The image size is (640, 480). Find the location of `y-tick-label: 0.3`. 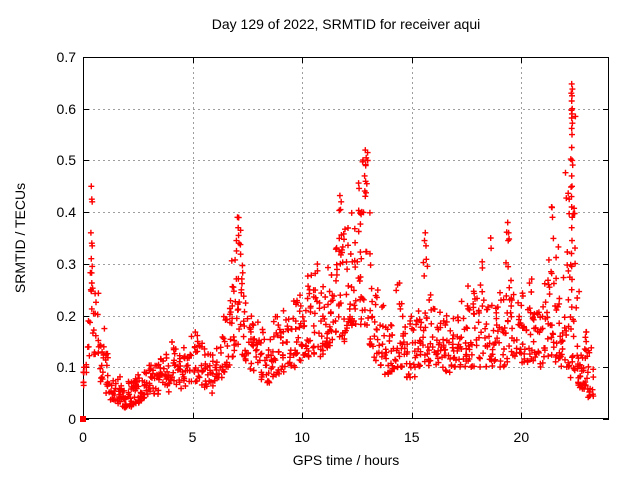

y-tick-label: 0.3 is located at coordinates (66, 263).